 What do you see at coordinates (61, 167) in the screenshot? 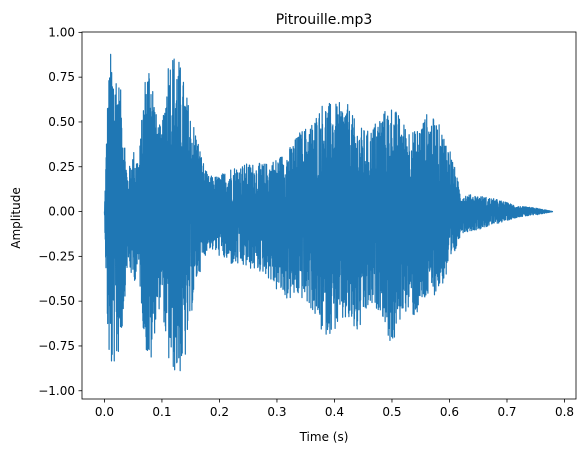
I see `y-tick-label: 0.25` at bounding box center [61, 167].